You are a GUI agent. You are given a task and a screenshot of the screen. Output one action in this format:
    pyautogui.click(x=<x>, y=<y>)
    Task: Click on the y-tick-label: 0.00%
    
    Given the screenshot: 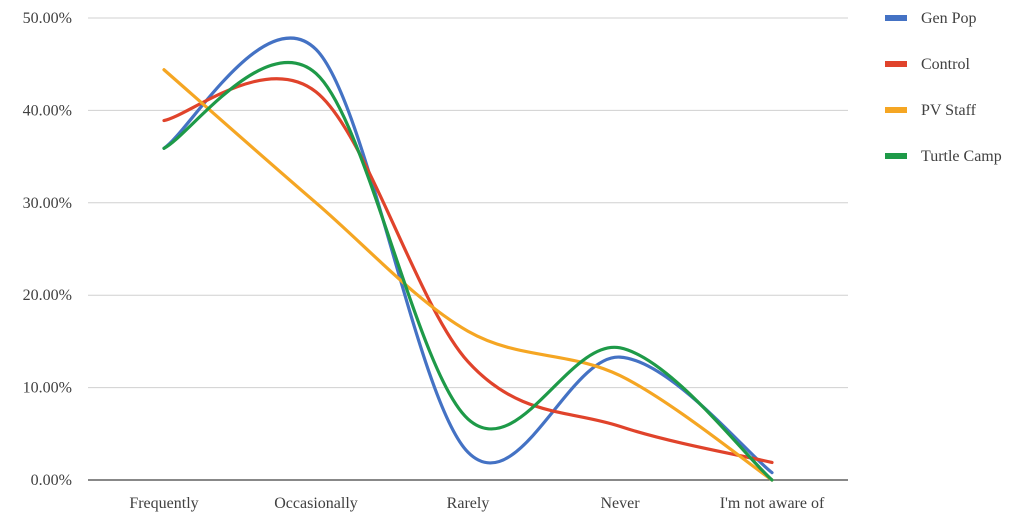 What is the action you would take?
    pyautogui.click(x=51, y=480)
    